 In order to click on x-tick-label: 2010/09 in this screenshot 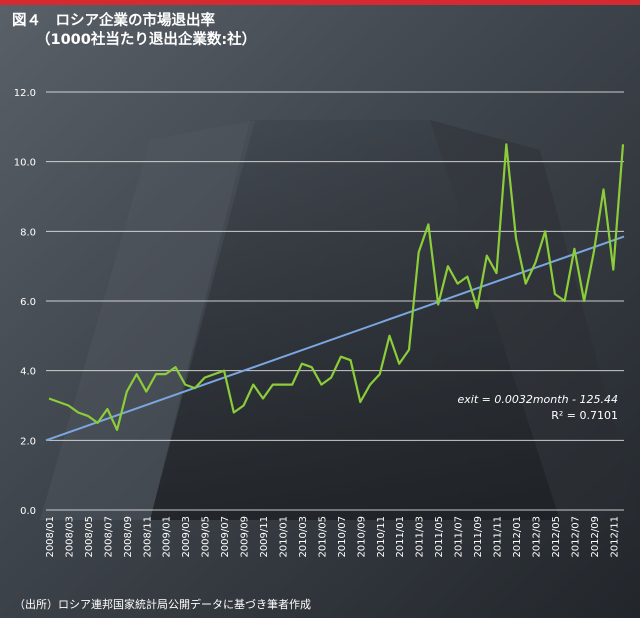, I will do `click(361, 537)`.